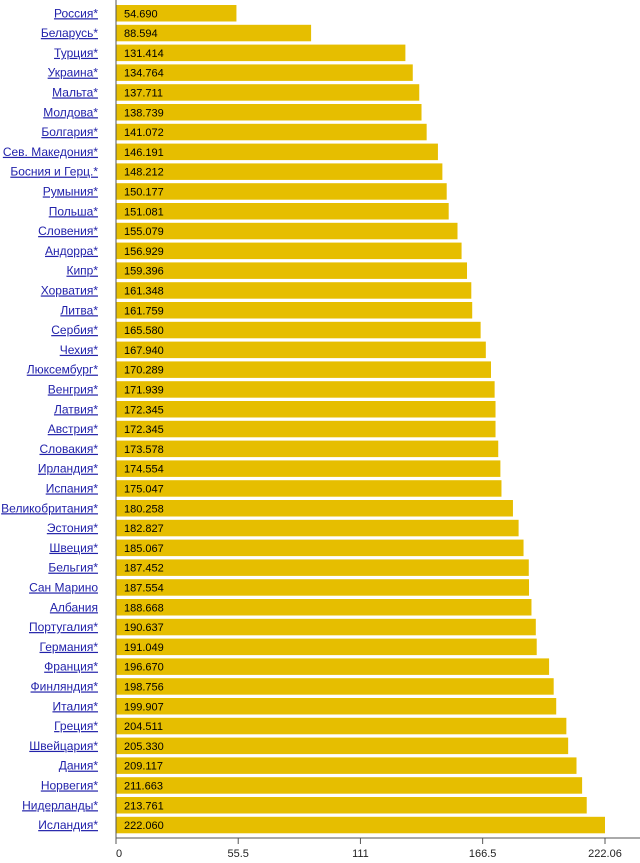 The image size is (640, 863). I want to click on value-label: 170.289, so click(144, 371).